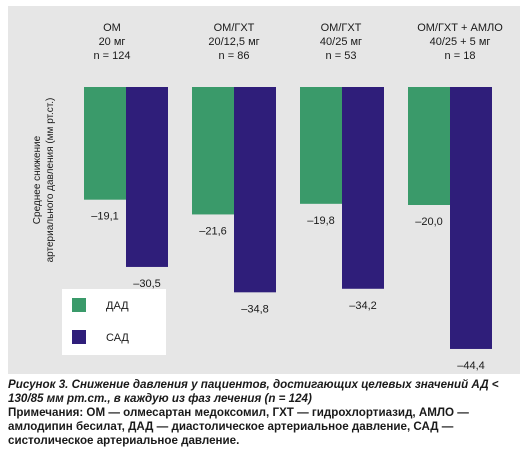 The image size is (527, 460). What do you see at coordinates (112, 42) in the screenshot?
I see `category-header-line: 20 мг` at bounding box center [112, 42].